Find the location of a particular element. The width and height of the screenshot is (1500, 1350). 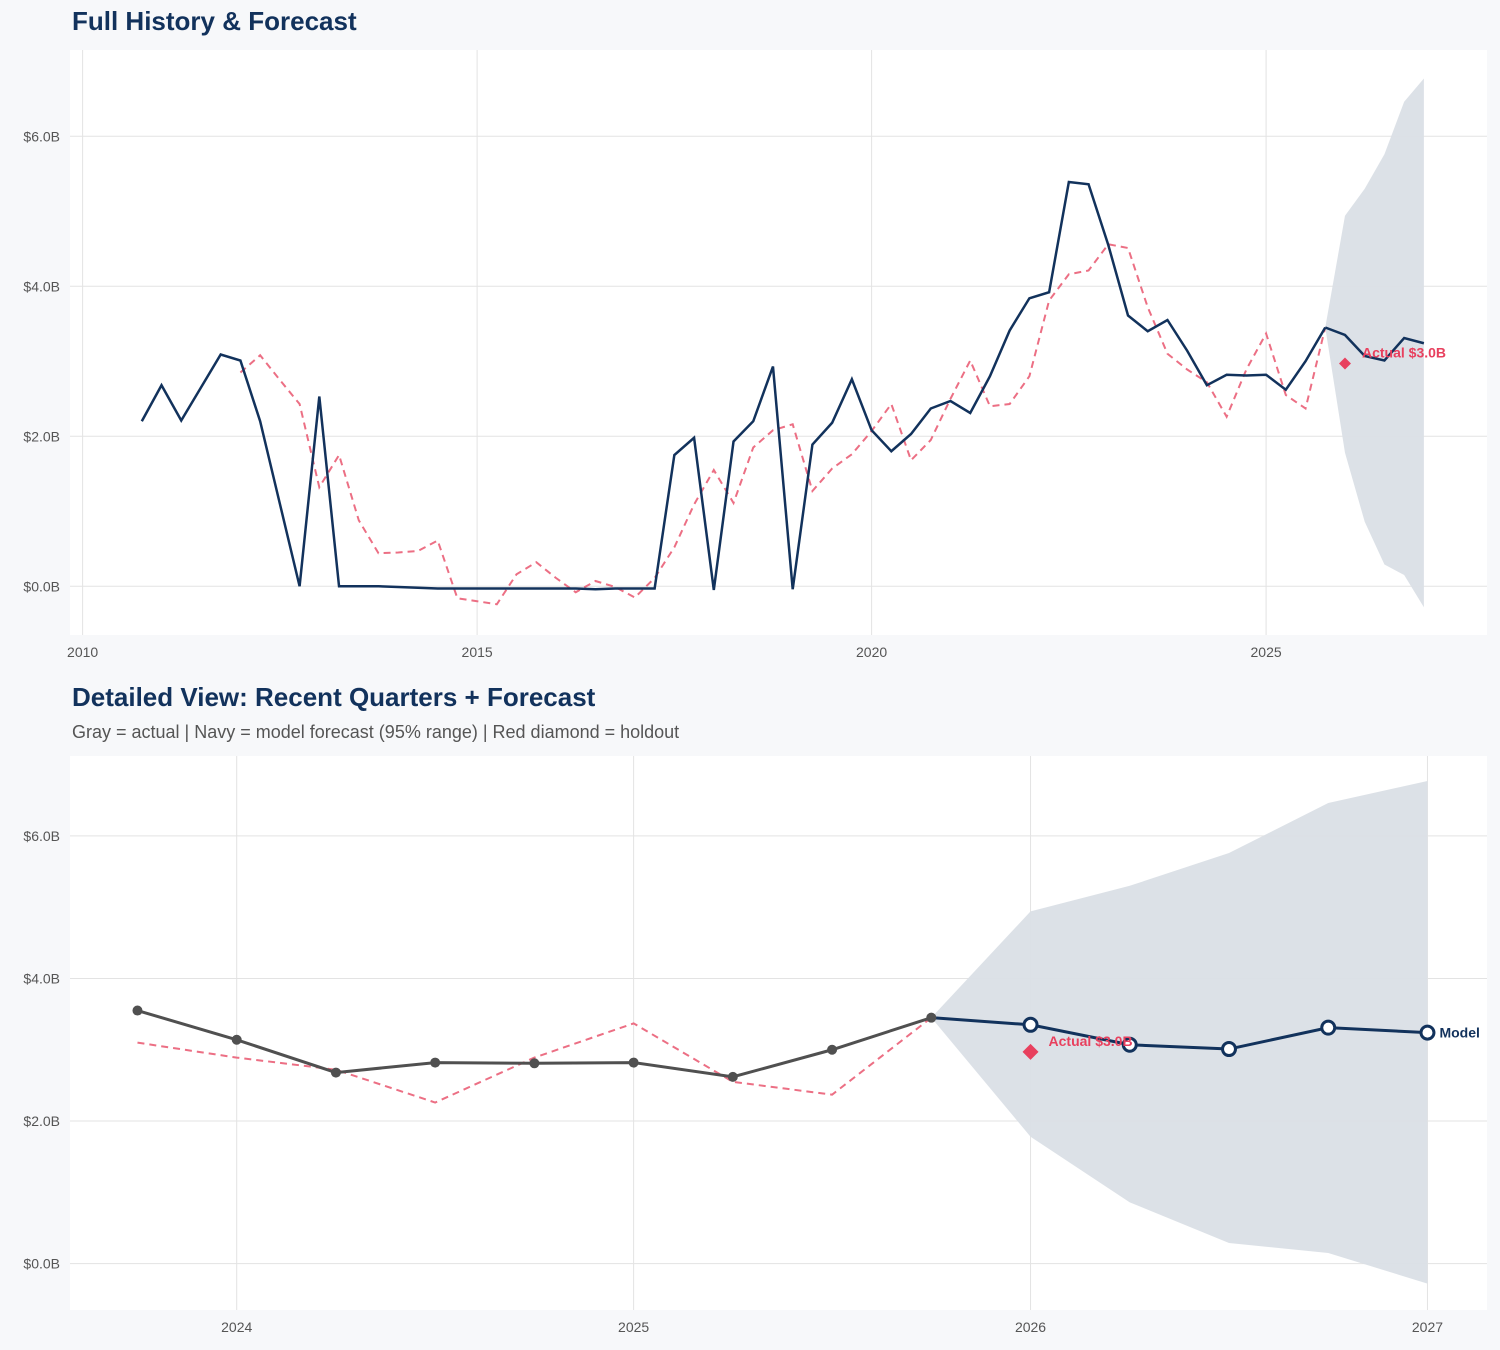

top-chart-title: Full History & Forecast is located at coordinates (214, 21).